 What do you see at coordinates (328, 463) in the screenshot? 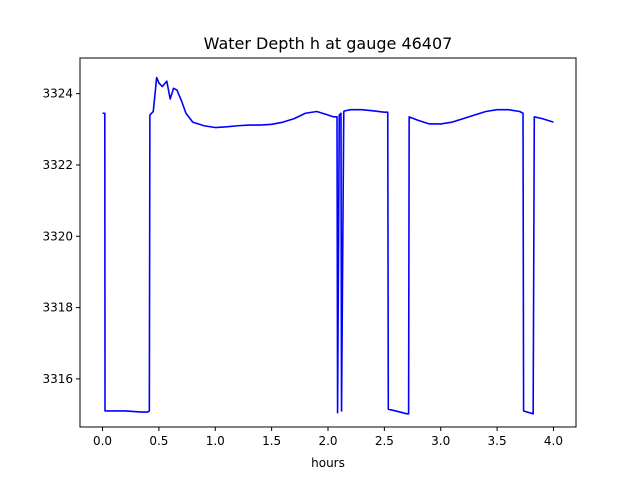
I see `x-axis-label: hours` at bounding box center [328, 463].